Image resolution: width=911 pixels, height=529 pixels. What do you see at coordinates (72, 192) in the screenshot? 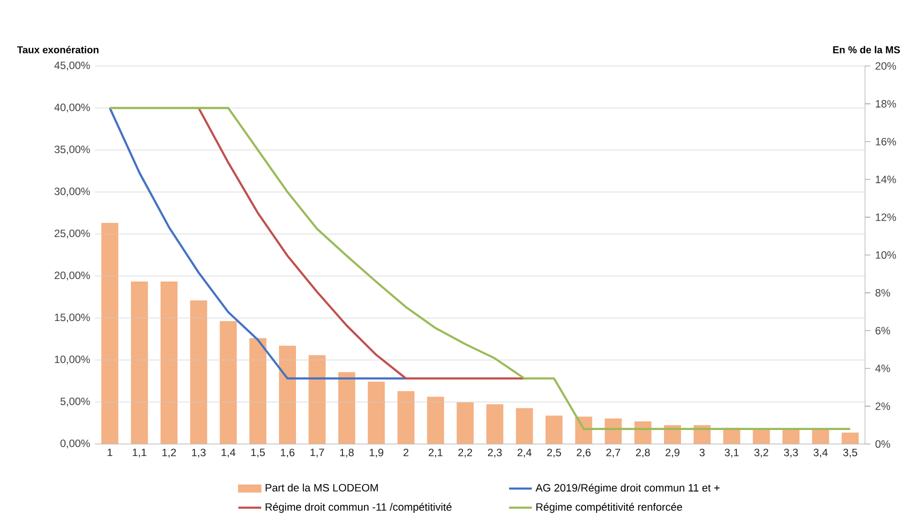
I see `y-tick-label: 30,00%` at bounding box center [72, 192].